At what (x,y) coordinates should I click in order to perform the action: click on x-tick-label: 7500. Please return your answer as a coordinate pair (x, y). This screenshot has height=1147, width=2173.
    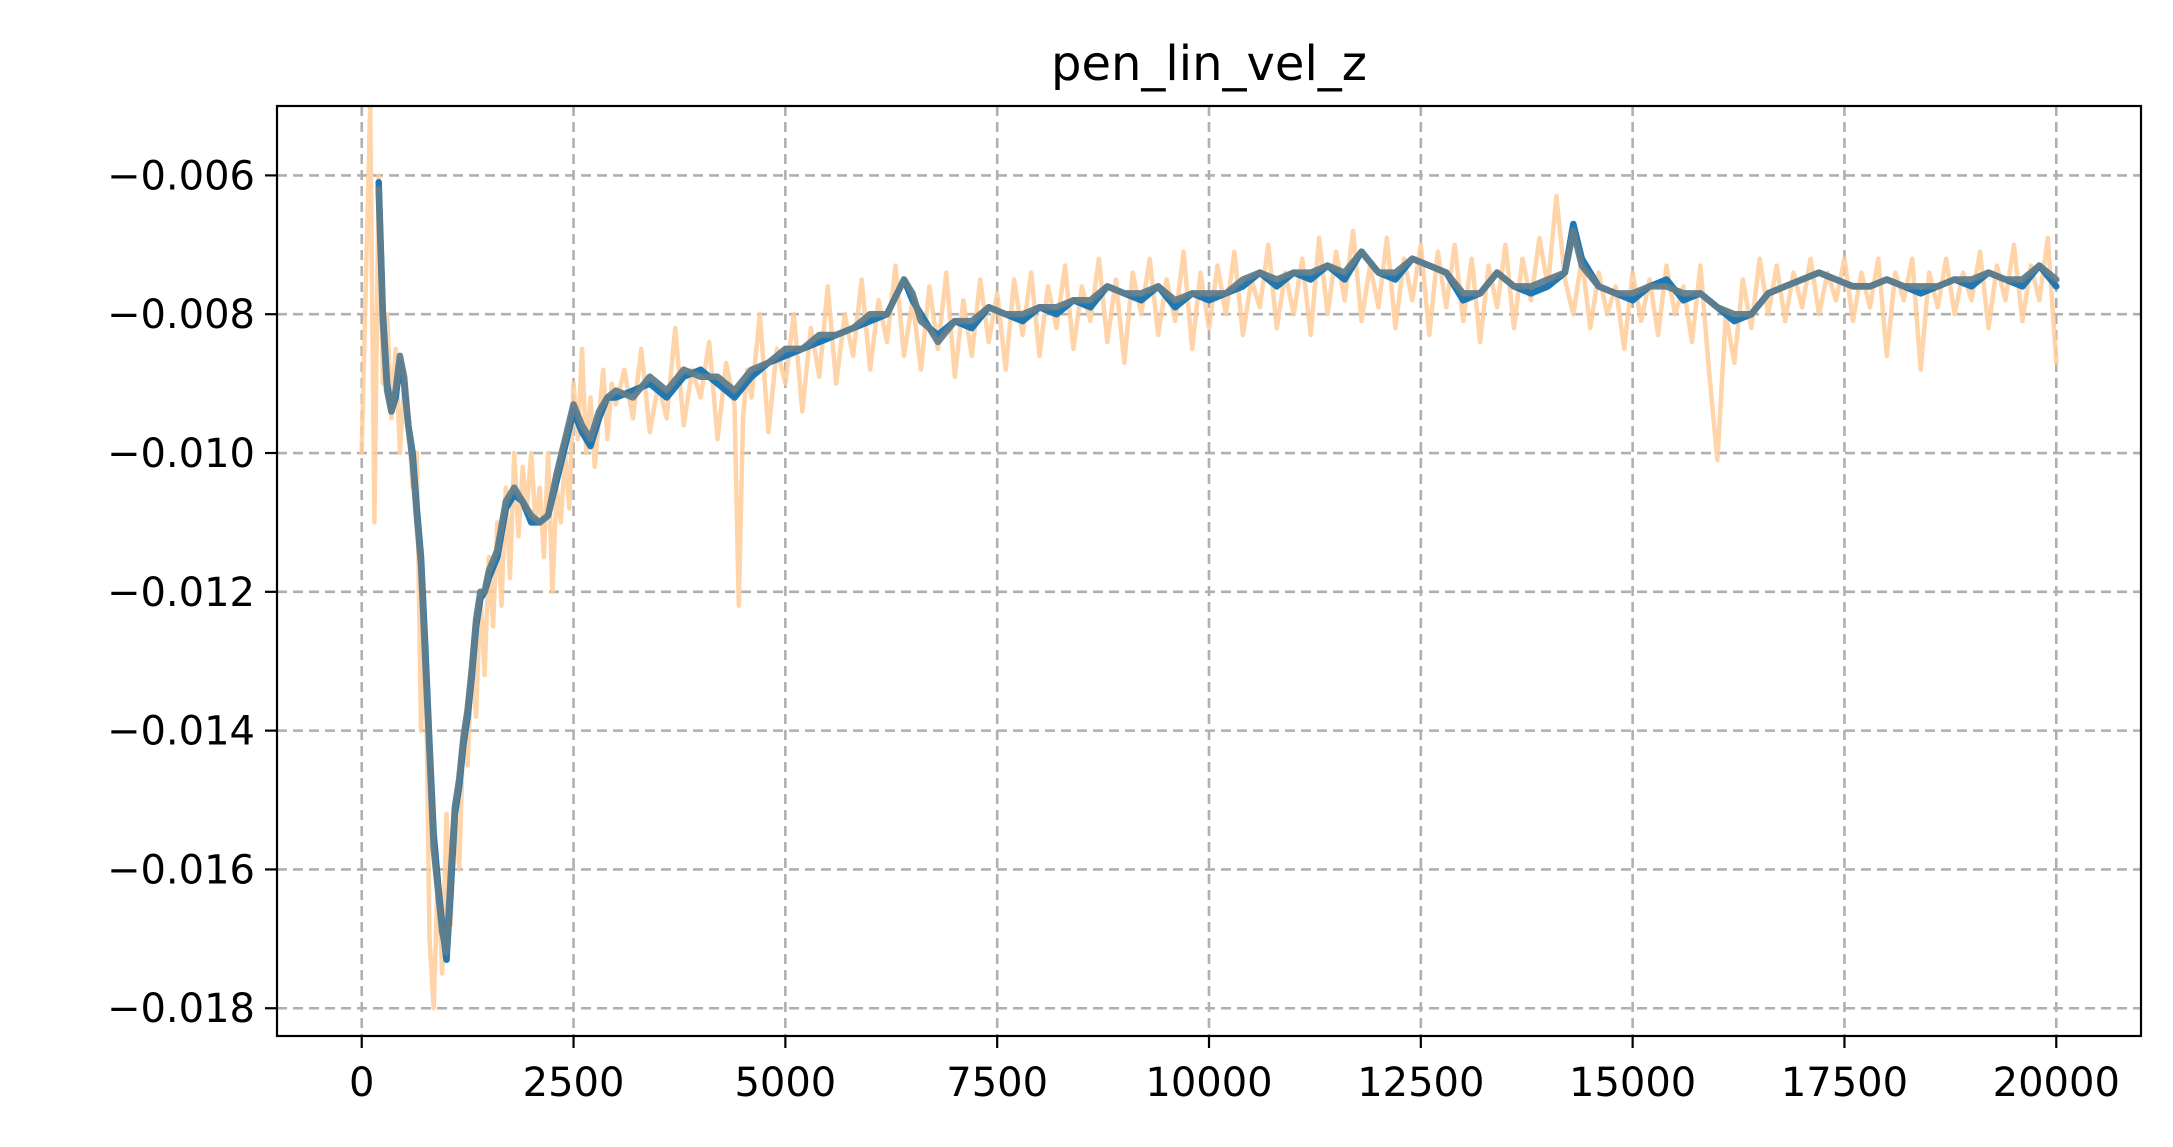
    Looking at the image, I should click on (997, 1083).